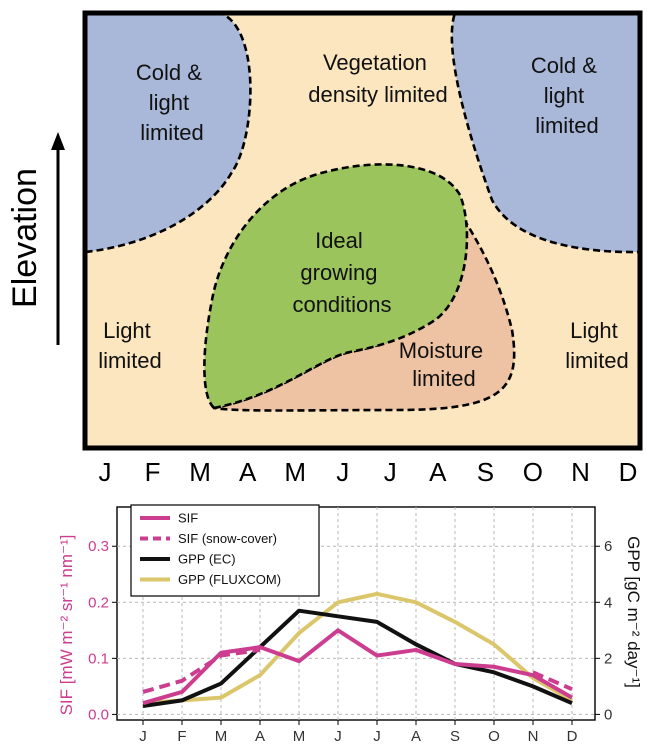 This screenshot has width=660, height=753. What do you see at coordinates (572, 736) in the screenshot?
I see `x-tick-label: D` at bounding box center [572, 736].